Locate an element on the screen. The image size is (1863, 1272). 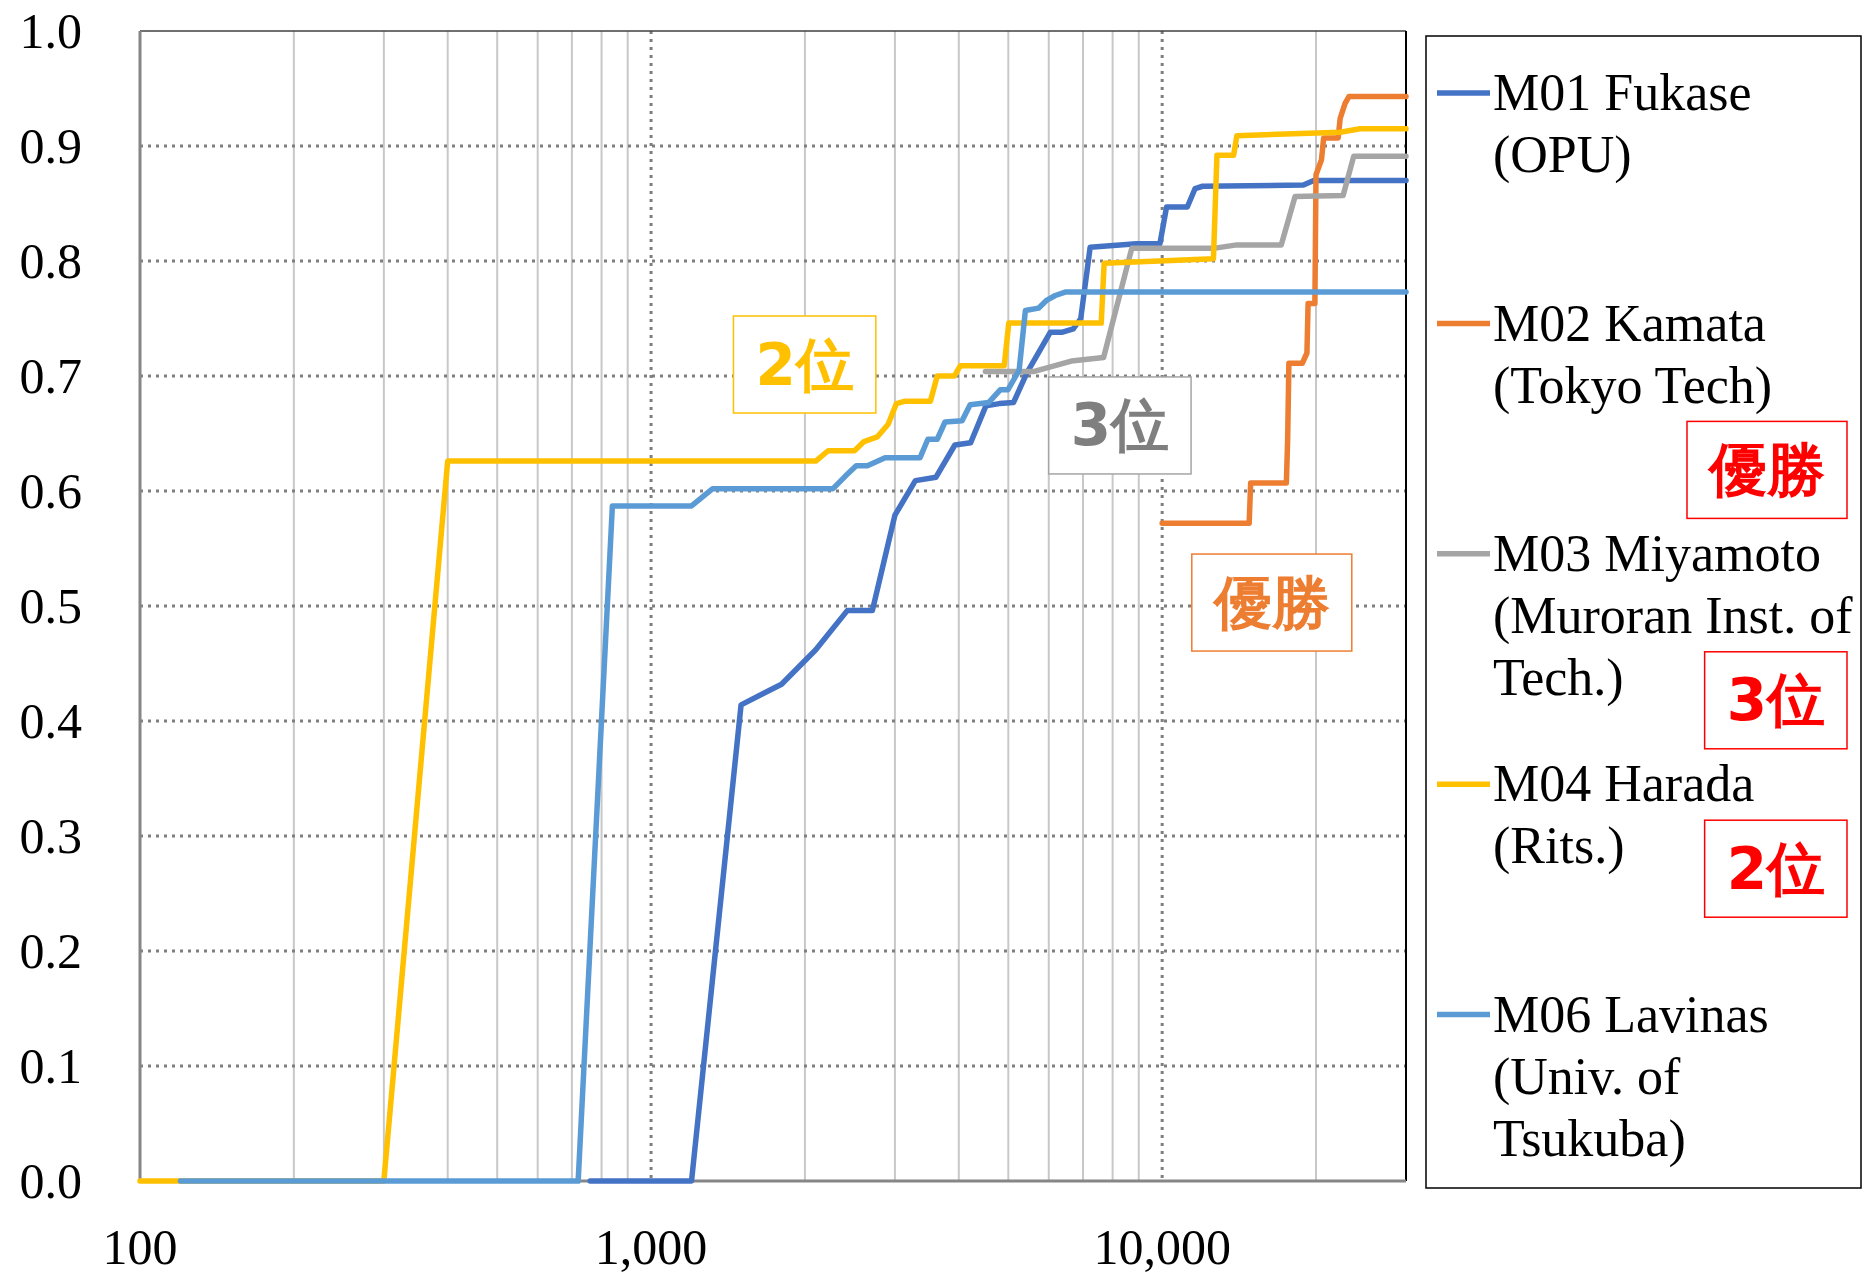
y-tick-label: 0.1 is located at coordinates (50, 1066).